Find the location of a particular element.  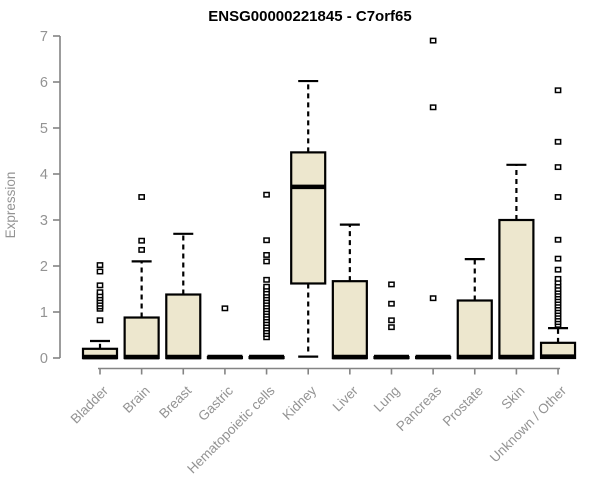

box-kidney is located at coordinates (308, 218).